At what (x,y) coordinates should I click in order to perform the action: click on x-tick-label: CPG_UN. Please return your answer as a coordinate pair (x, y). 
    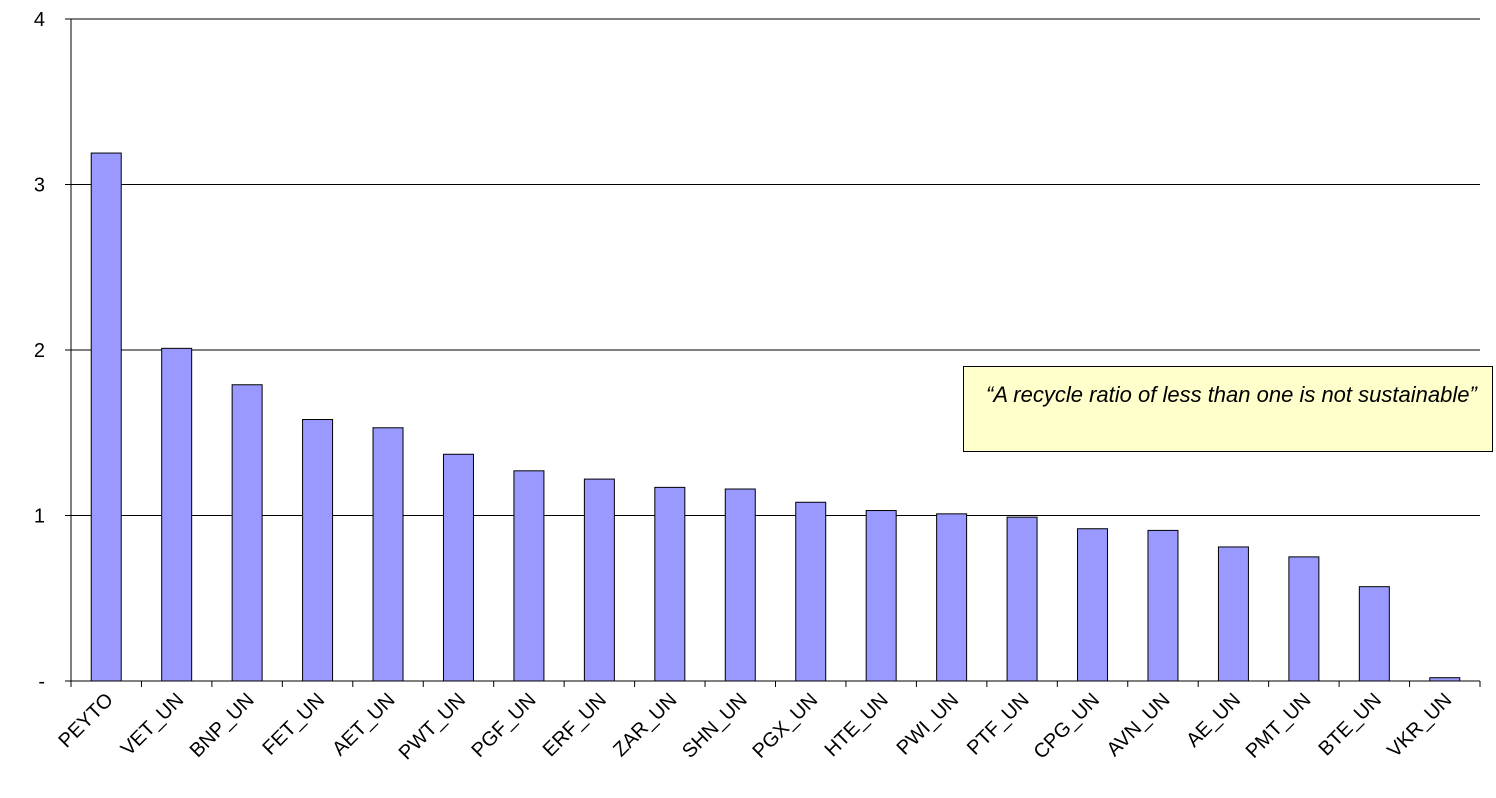
    Looking at the image, I should click on (1067, 726).